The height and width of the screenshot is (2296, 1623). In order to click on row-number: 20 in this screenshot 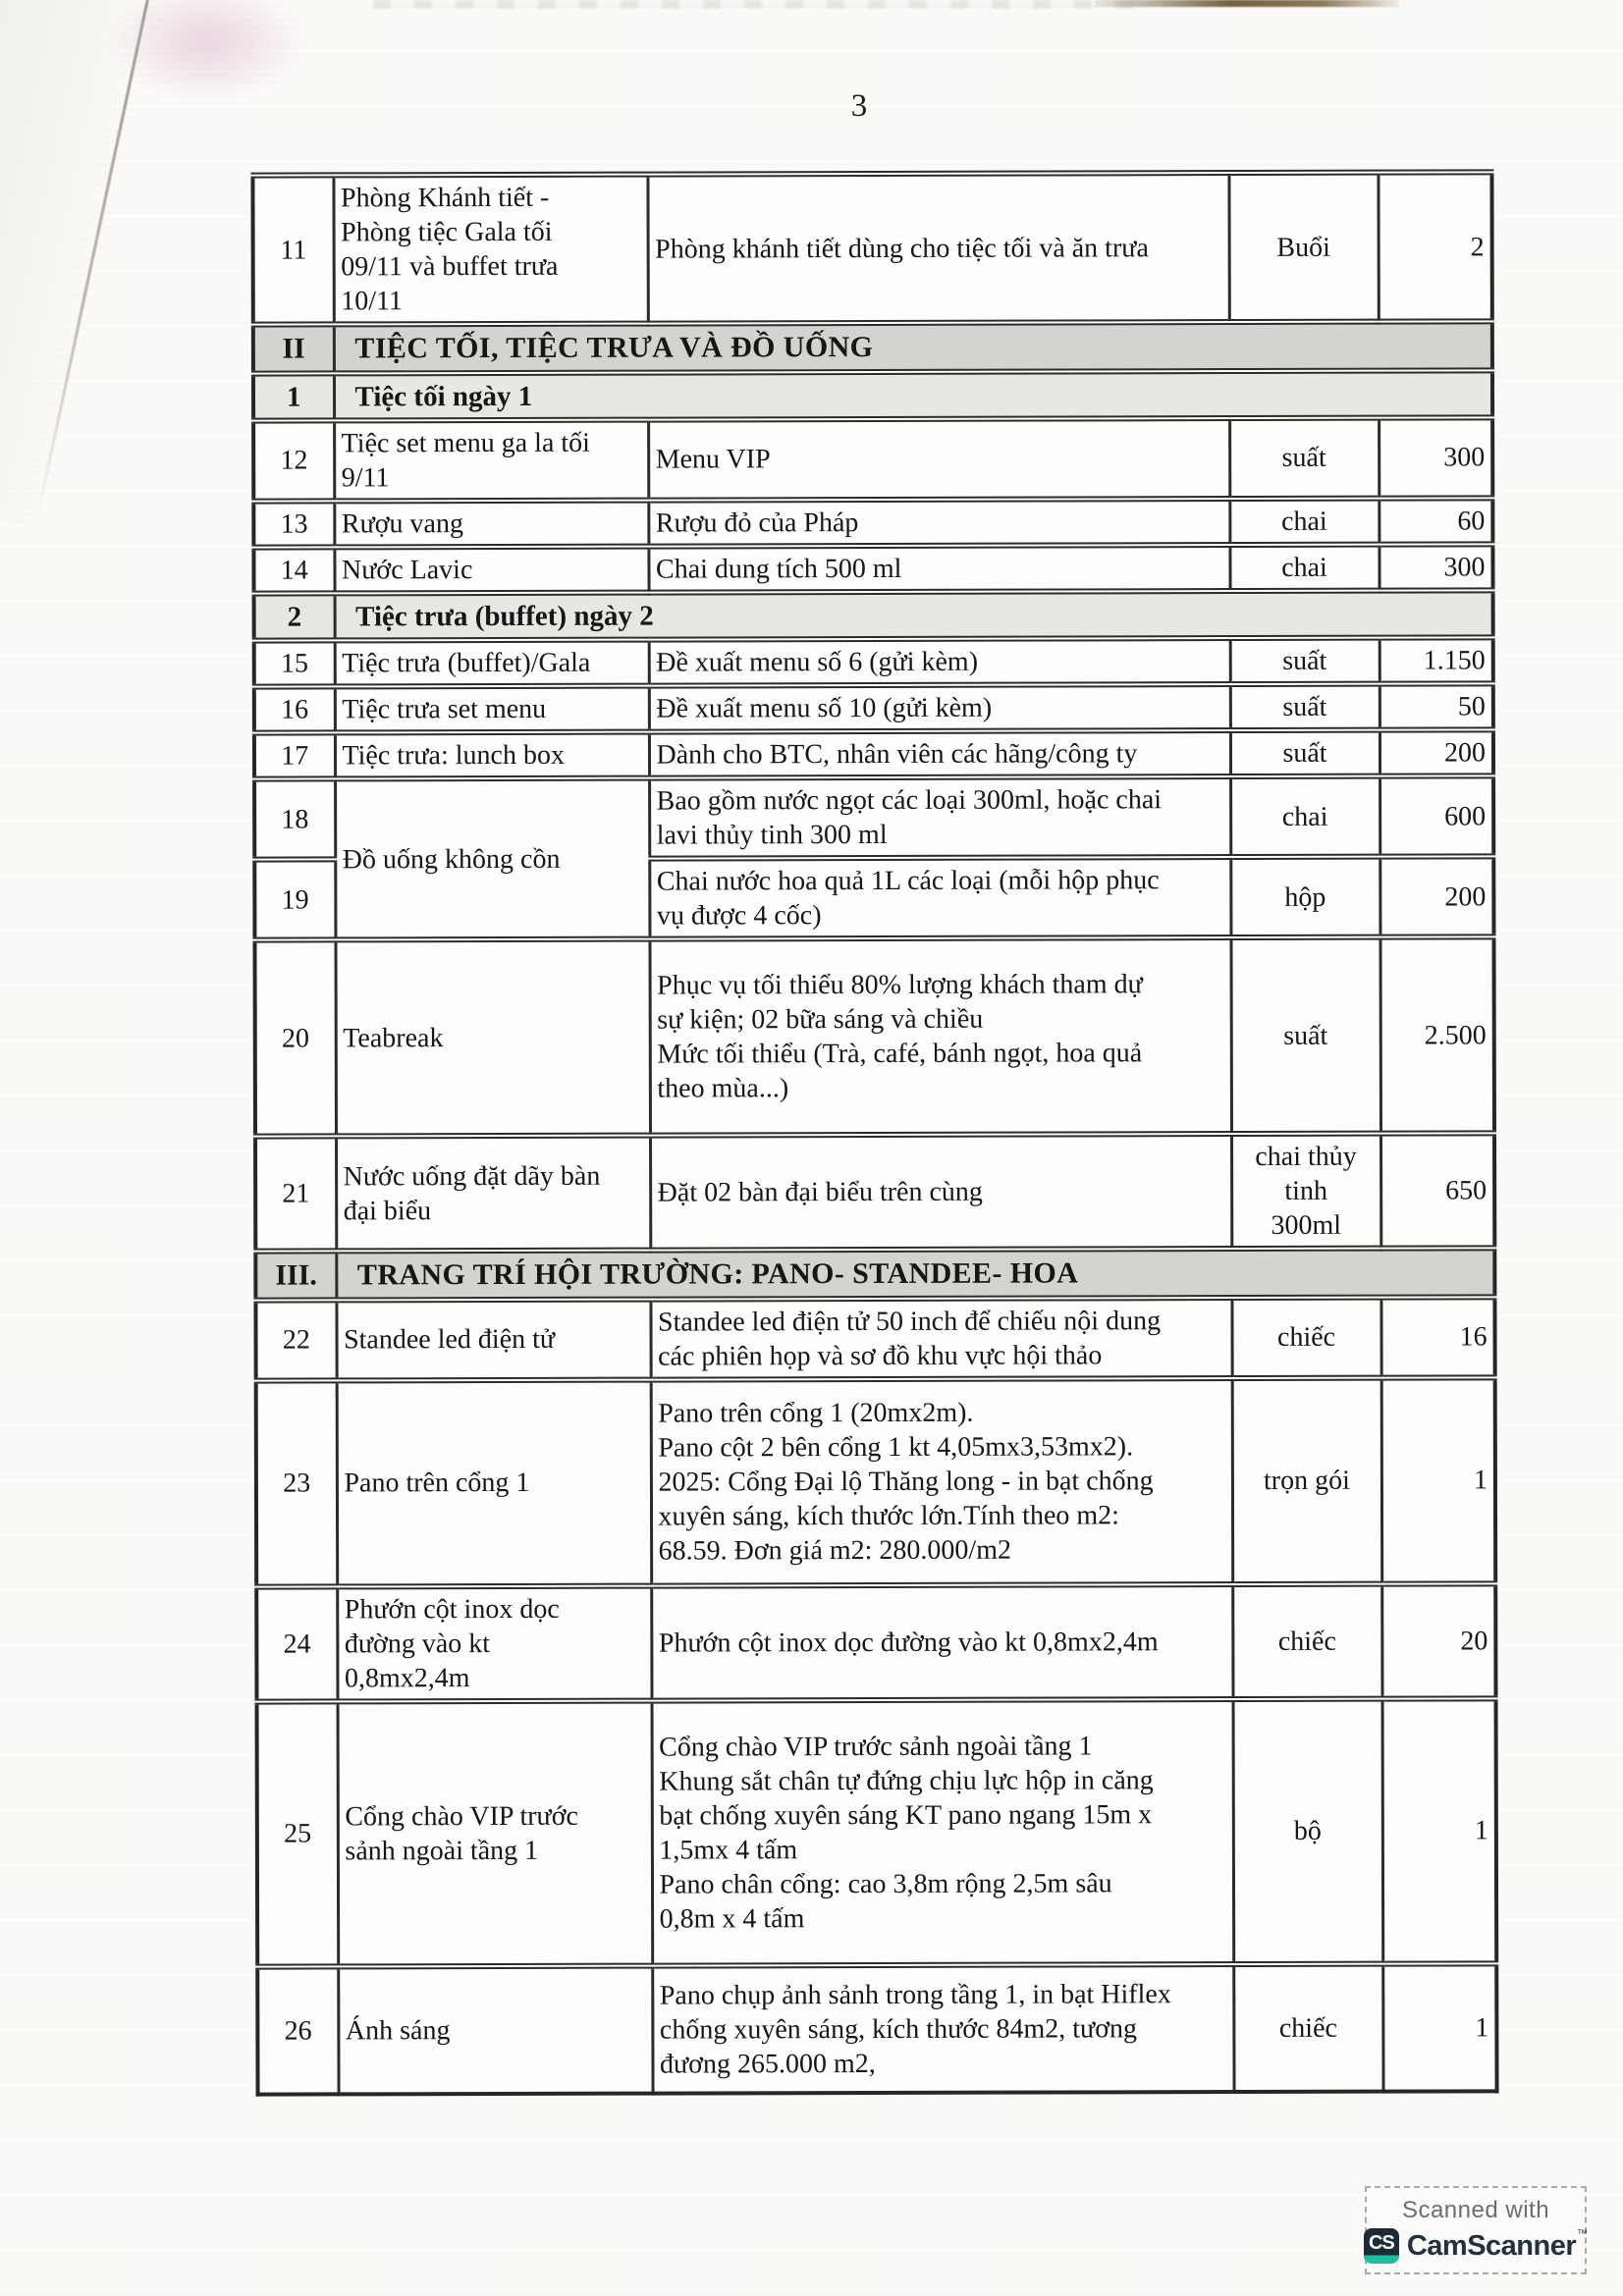, I will do `click(295, 1038)`.